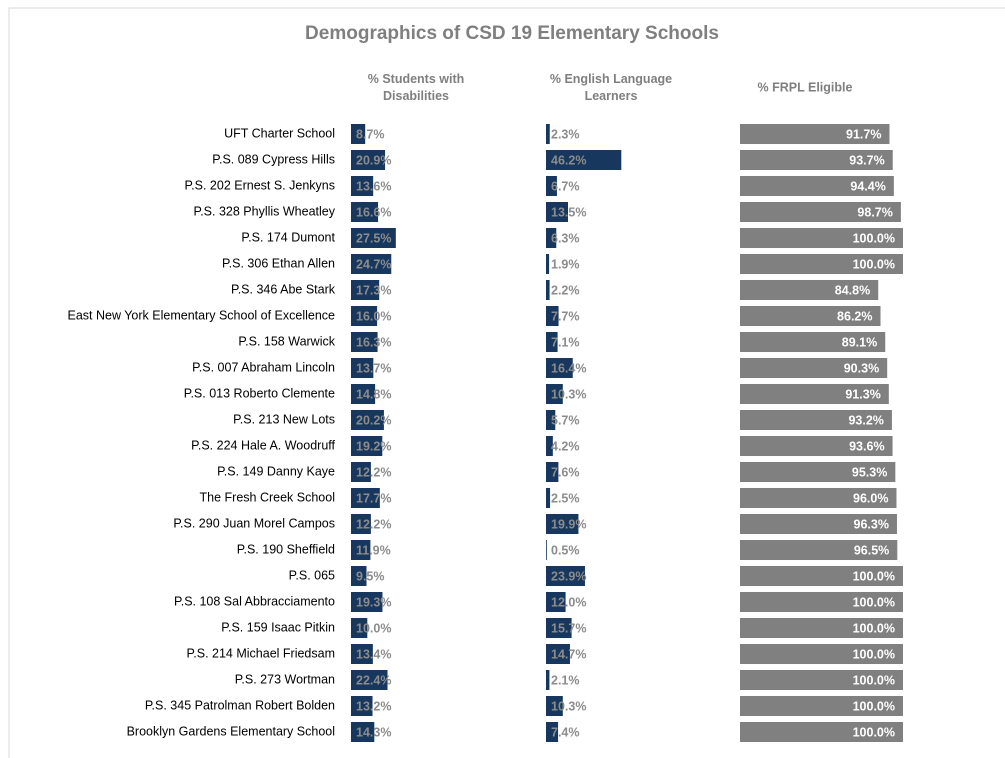  I want to click on value-label: 2.5%, so click(565, 498).